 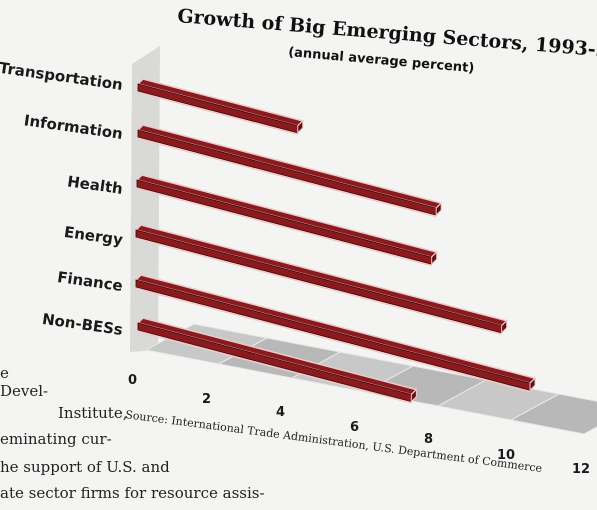 I want to click on back-wall, so click(x=145, y=199).